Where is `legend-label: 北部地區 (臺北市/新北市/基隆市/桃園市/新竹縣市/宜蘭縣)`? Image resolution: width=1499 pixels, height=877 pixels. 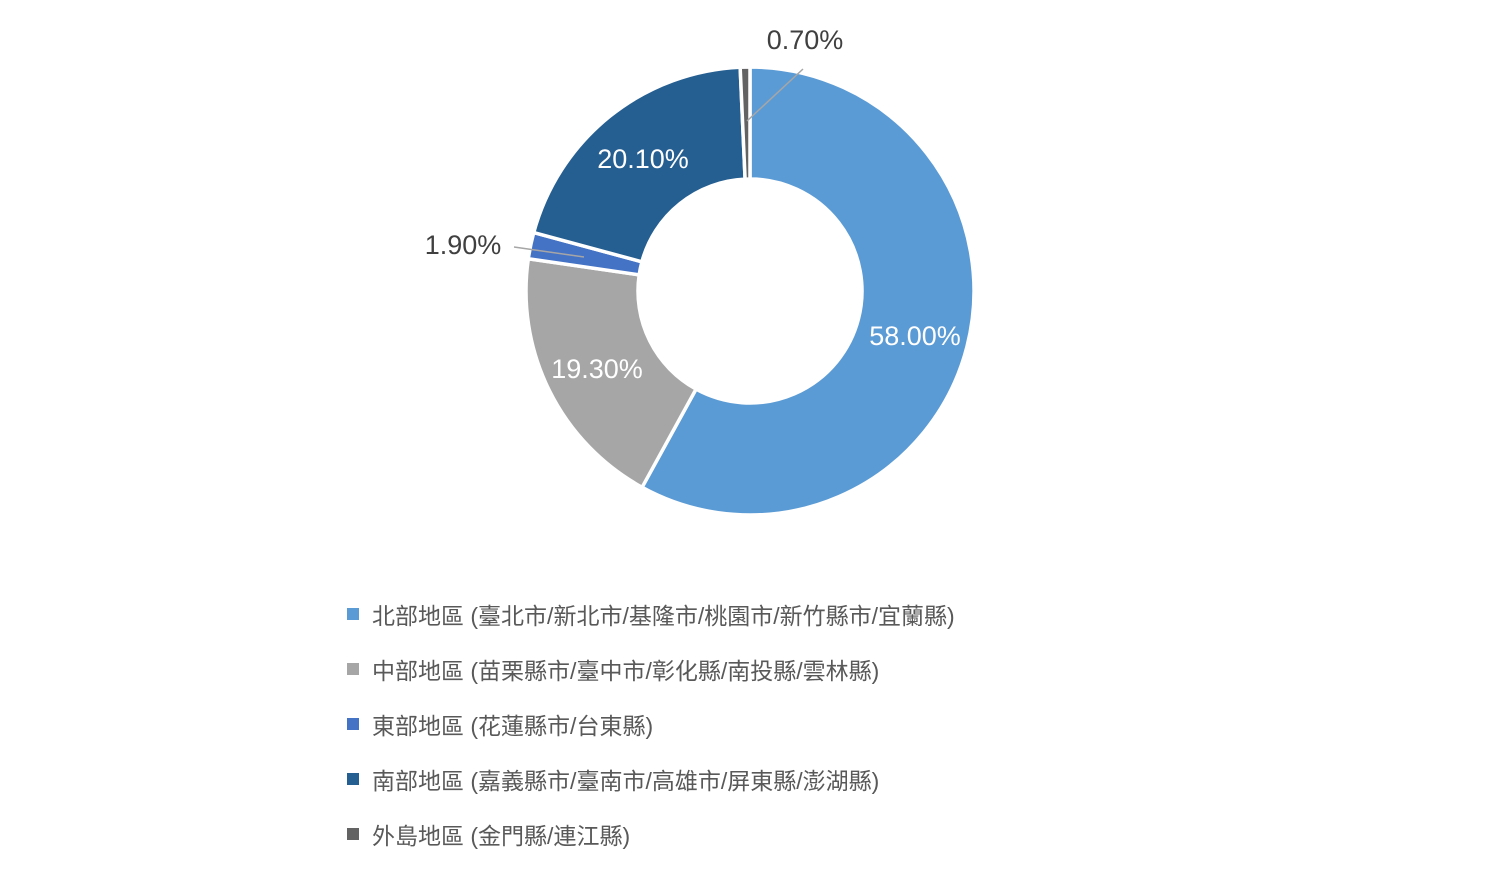
legend-label: 北部地區 (臺北市/新北市/基隆市/桃園市/新竹縣市/宜蘭縣) is located at coordinates (663, 615).